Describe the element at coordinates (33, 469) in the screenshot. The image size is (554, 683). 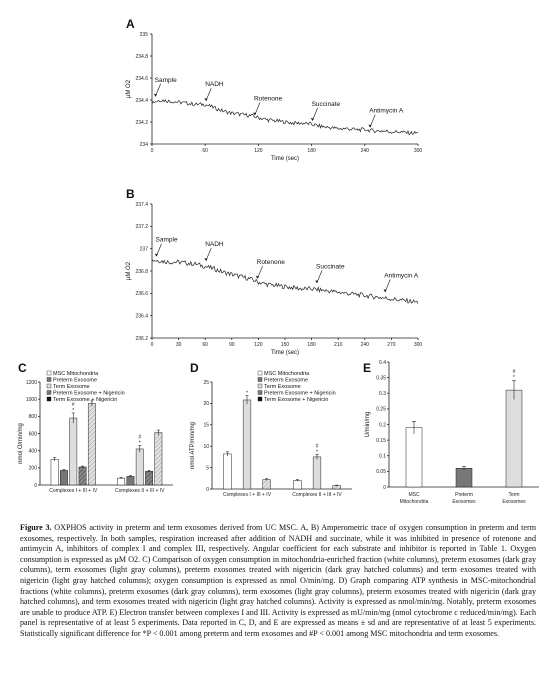
I see `y-tick-label: 200` at that location.